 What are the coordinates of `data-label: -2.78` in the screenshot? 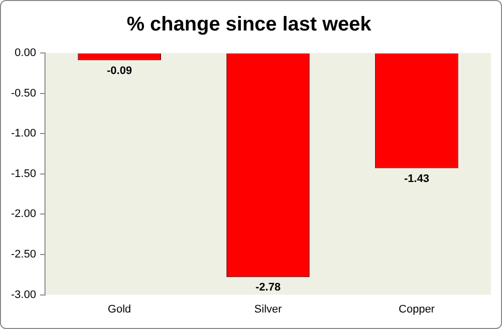 It's located at (268, 288).